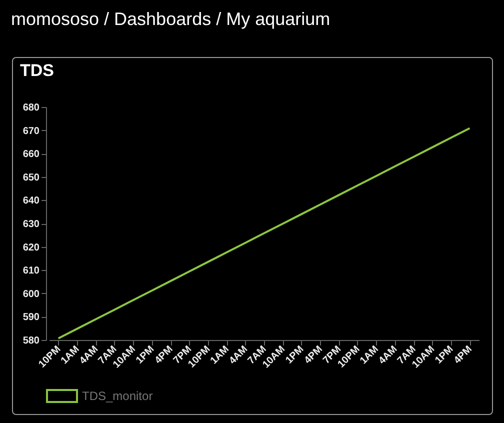 The width and height of the screenshot is (504, 423). I want to click on y-tick-label: 680, so click(31, 108).